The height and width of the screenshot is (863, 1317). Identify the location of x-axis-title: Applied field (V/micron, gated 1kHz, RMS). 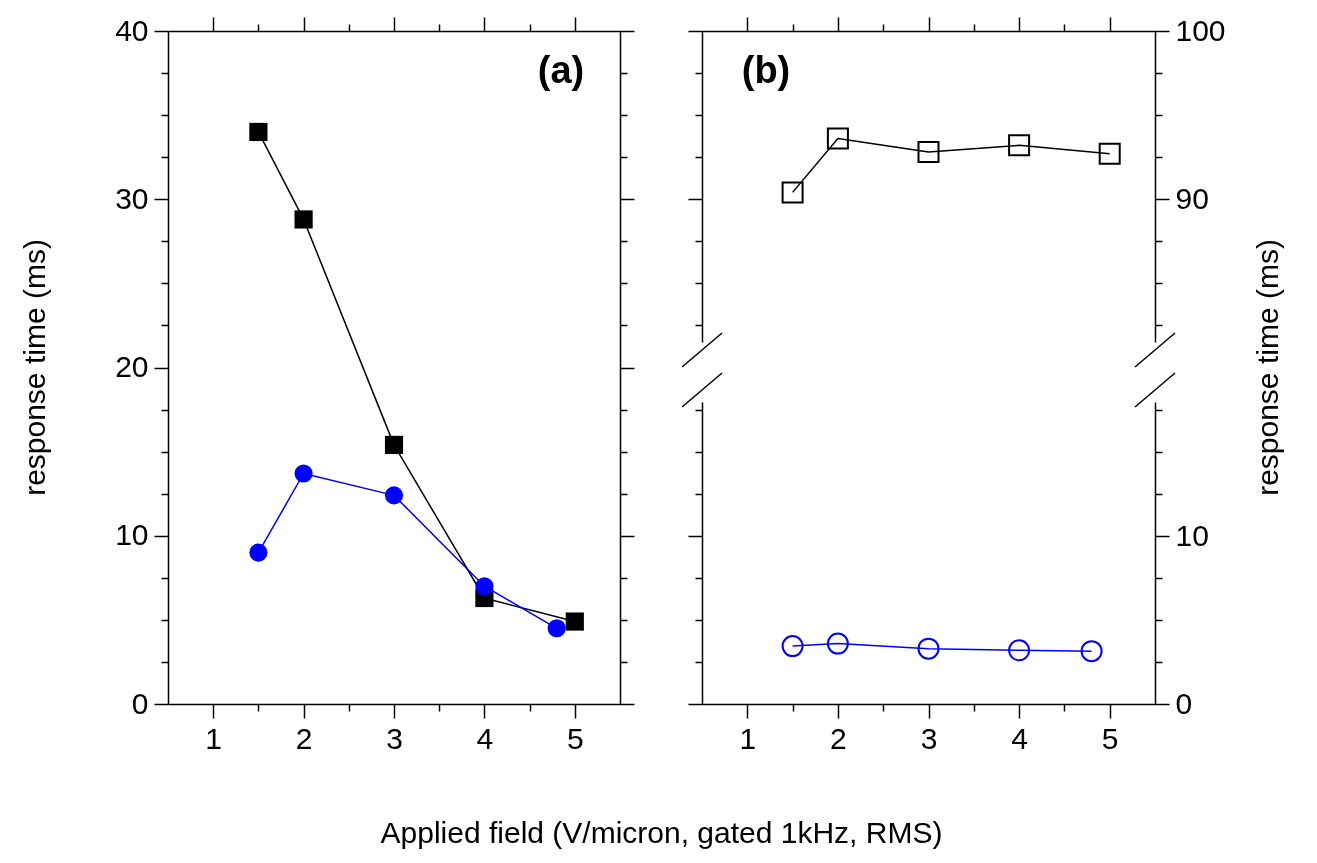
(661, 832).